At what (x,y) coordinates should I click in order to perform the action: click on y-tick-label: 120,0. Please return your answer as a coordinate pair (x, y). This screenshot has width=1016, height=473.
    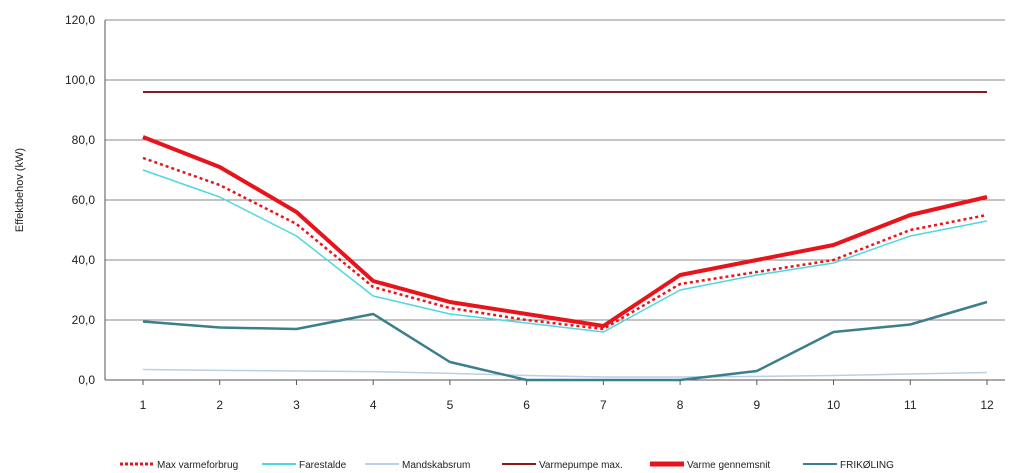
    Looking at the image, I should click on (80, 20).